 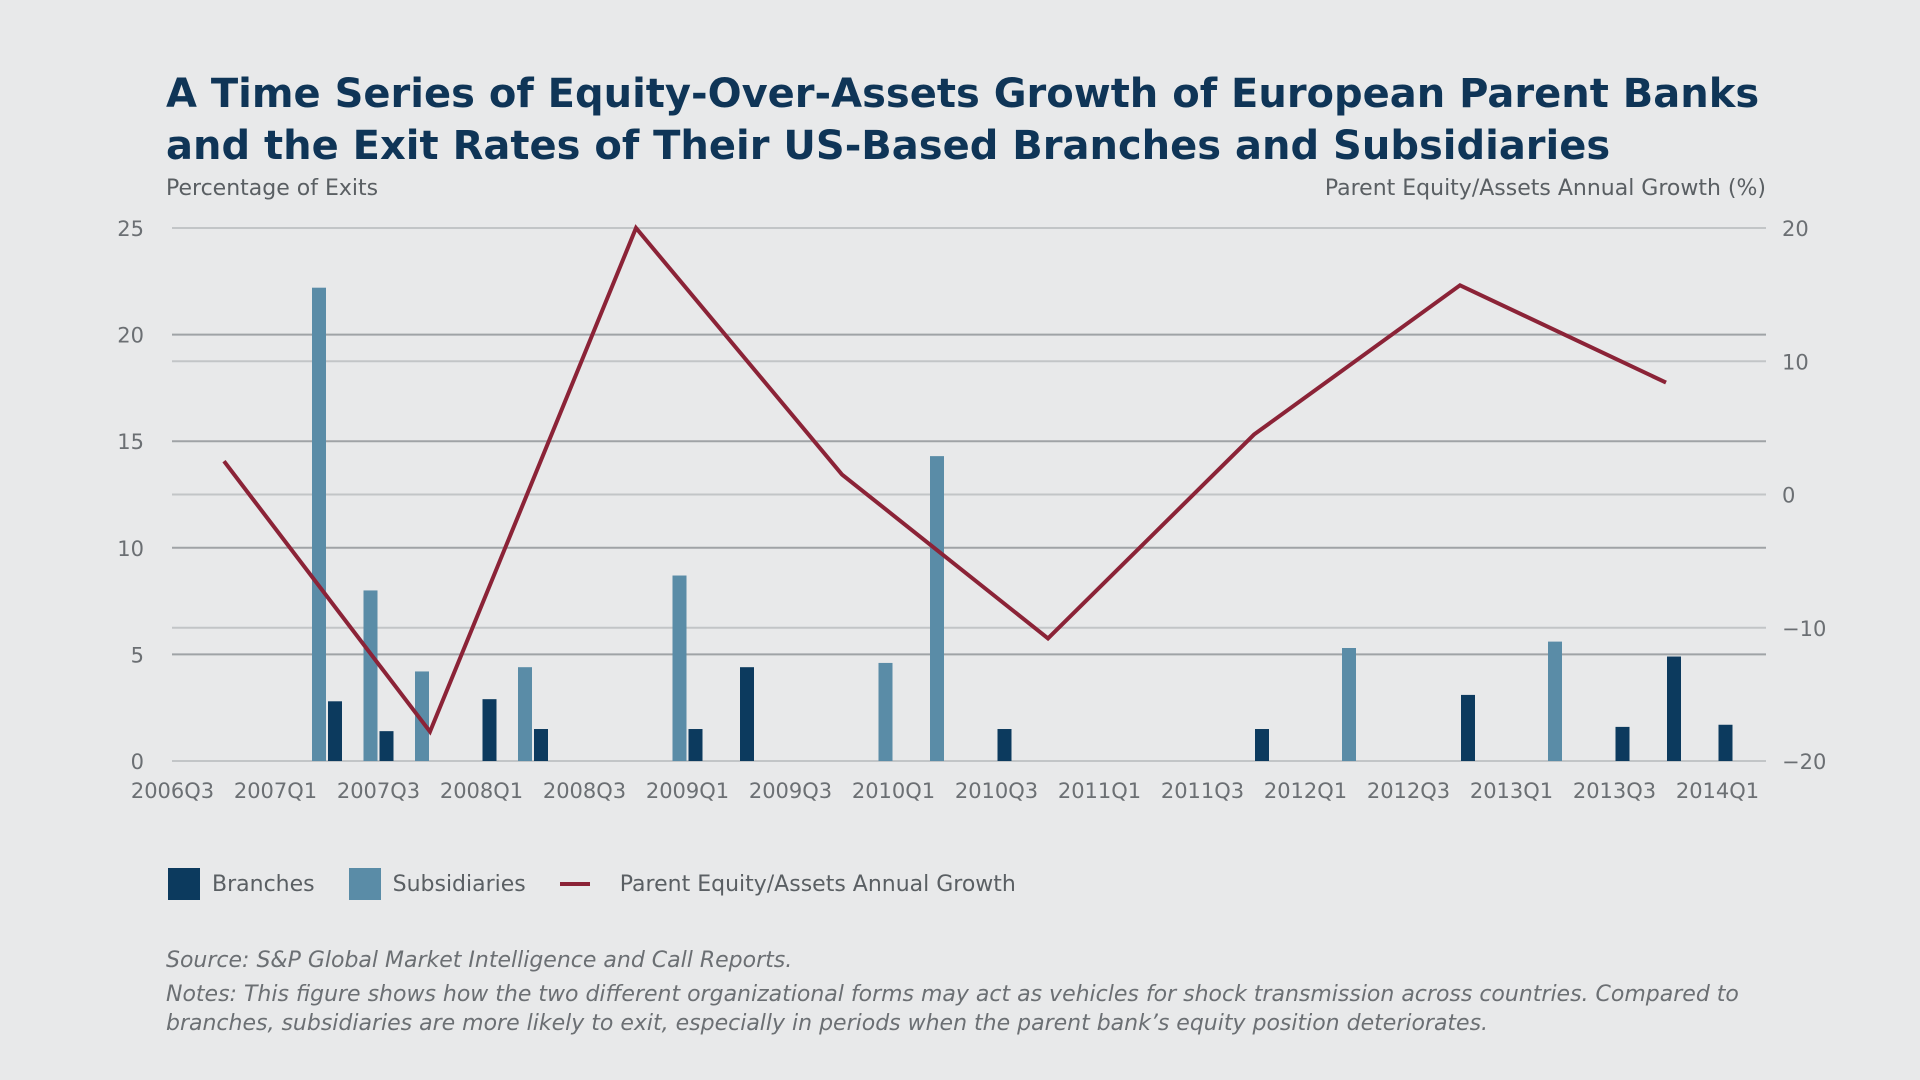 I want to click on y-left-tick-label: 10, so click(x=130, y=549).